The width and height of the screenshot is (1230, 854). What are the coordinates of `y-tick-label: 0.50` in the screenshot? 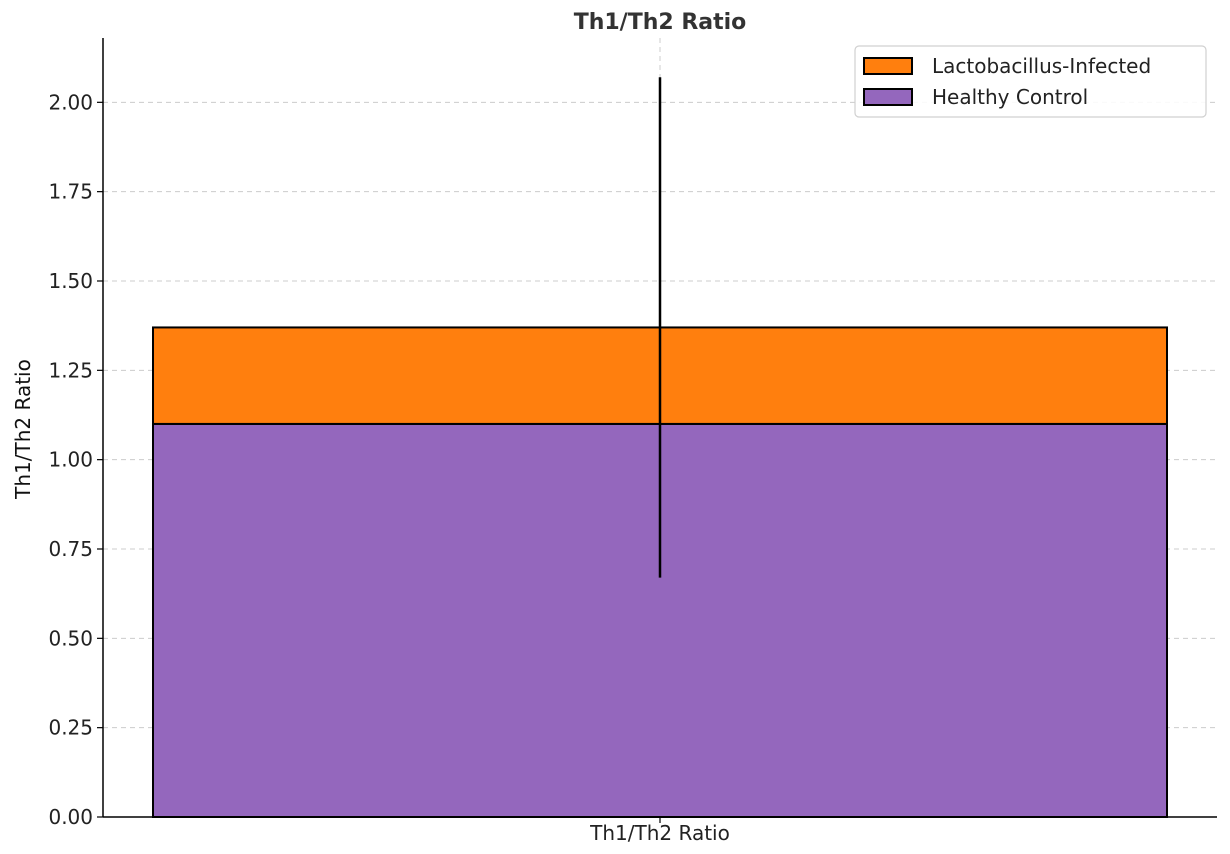 It's located at (70, 638).